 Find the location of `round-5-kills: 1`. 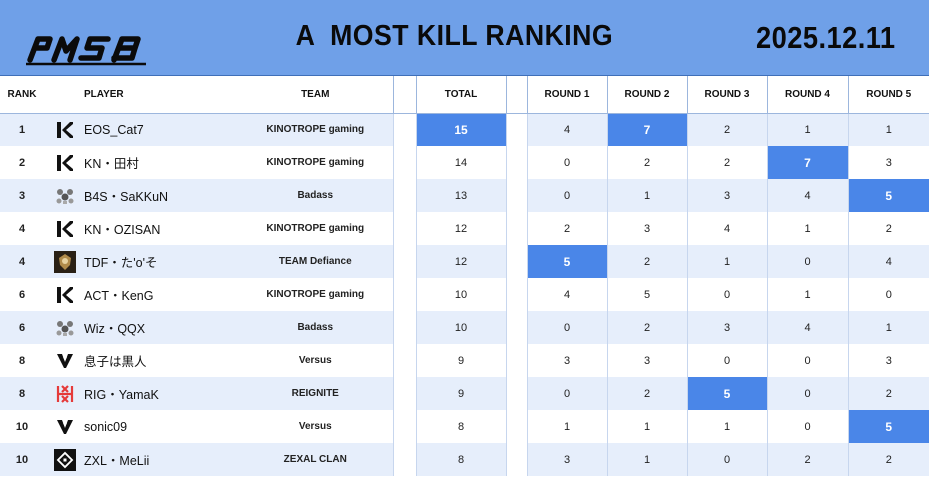

round-5-kills: 1 is located at coordinates (888, 129).